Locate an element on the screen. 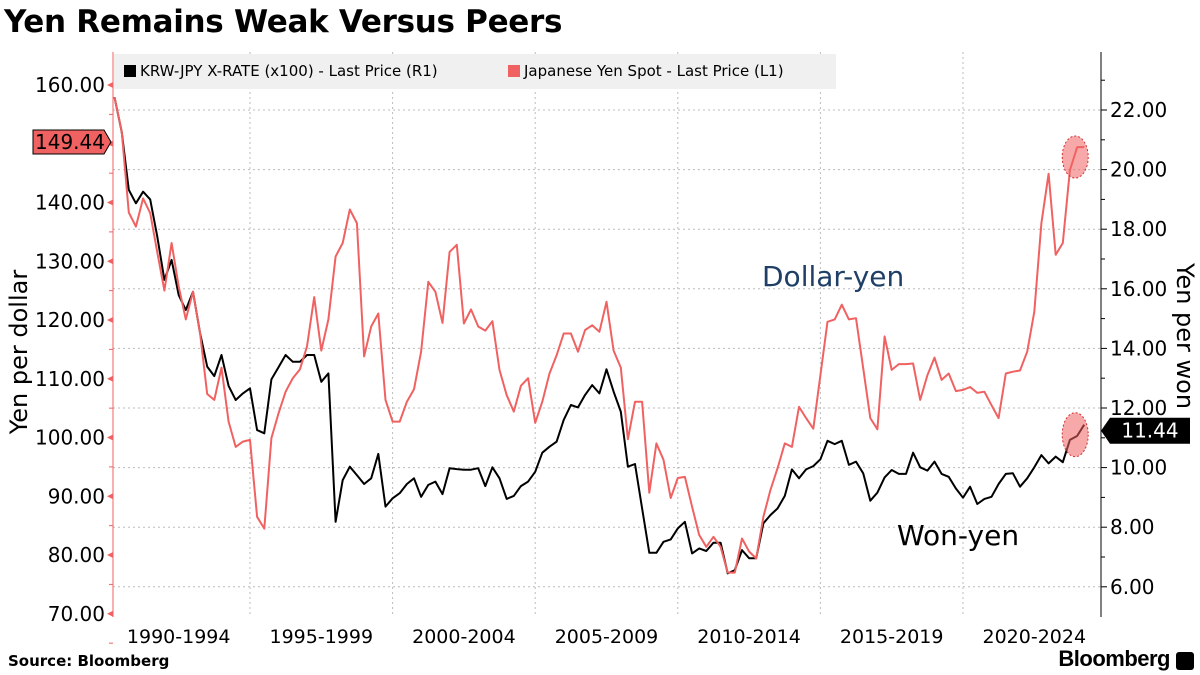 The height and width of the screenshot is (675, 1200). right-tick-label: 18.00 is located at coordinates (1138, 229).